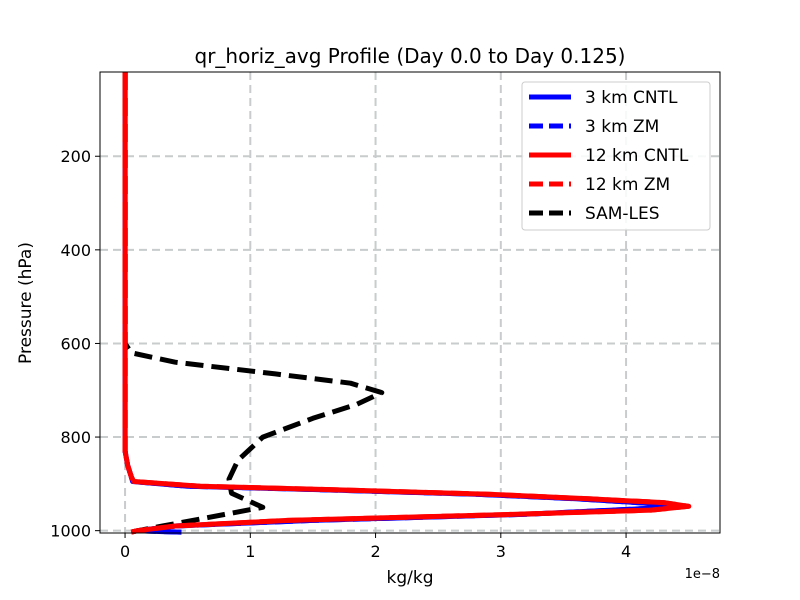 The image size is (800, 600). I want to click on legend-box, so click(616, 156).